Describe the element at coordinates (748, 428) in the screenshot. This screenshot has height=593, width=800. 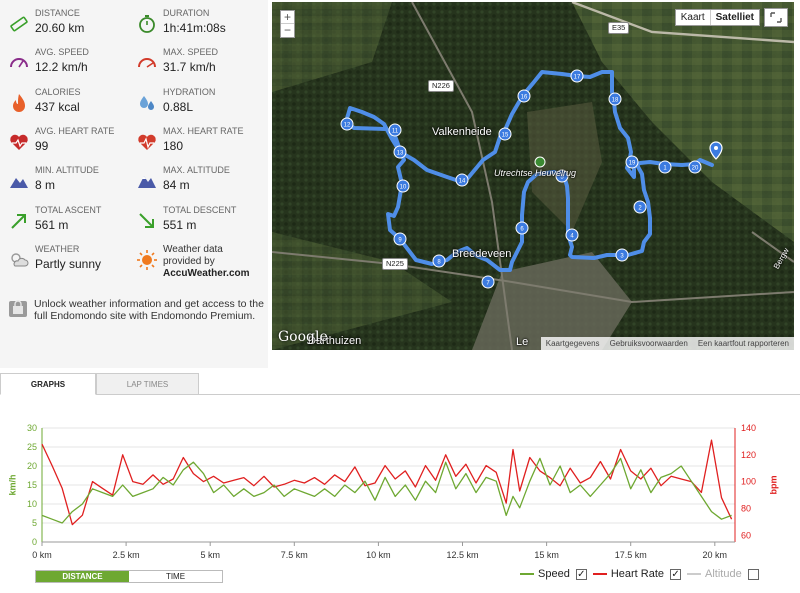
I see `y-right-tick: 140` at that location.